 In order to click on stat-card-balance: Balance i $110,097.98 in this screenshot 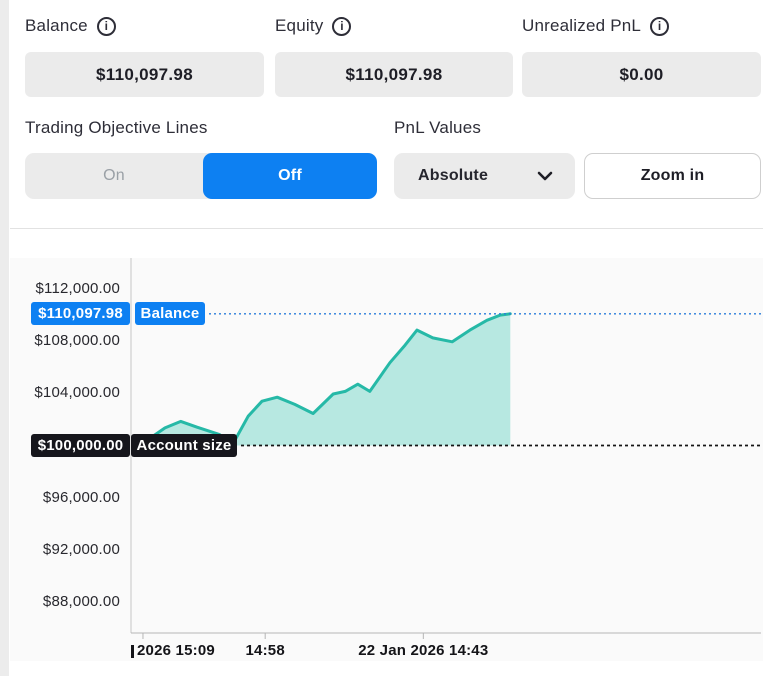, I will do `click(144, 55)`.